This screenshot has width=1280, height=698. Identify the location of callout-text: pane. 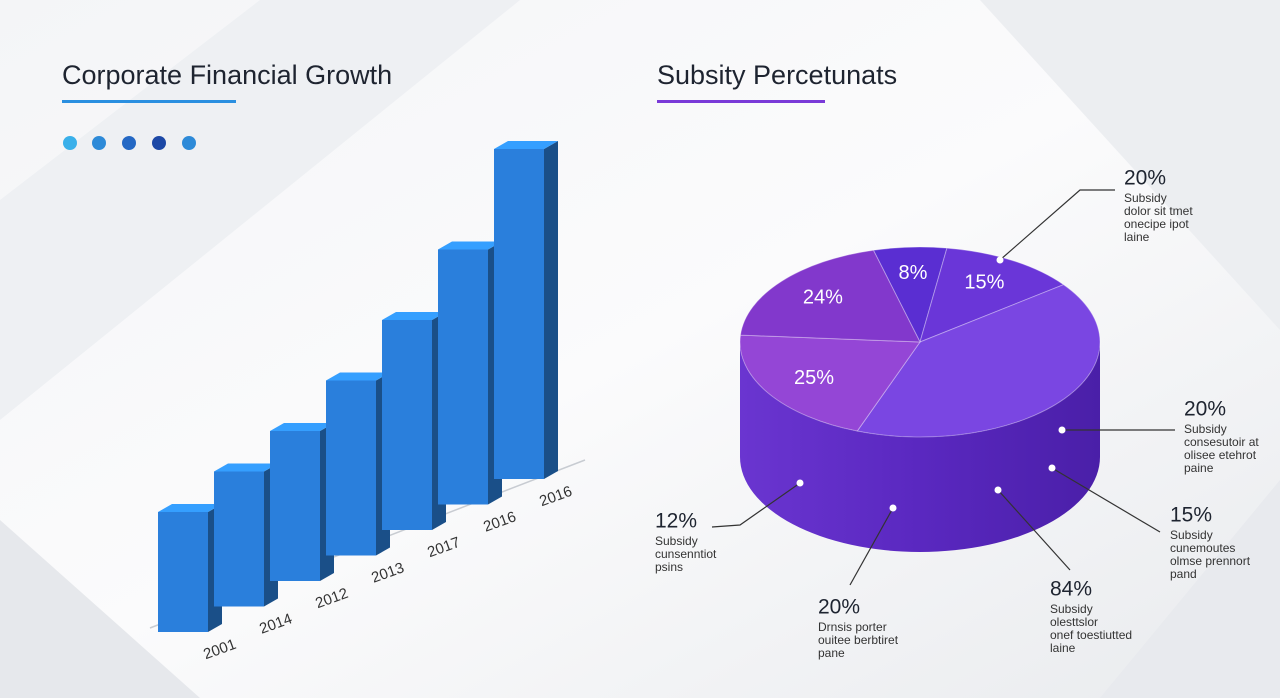
(831, 653).